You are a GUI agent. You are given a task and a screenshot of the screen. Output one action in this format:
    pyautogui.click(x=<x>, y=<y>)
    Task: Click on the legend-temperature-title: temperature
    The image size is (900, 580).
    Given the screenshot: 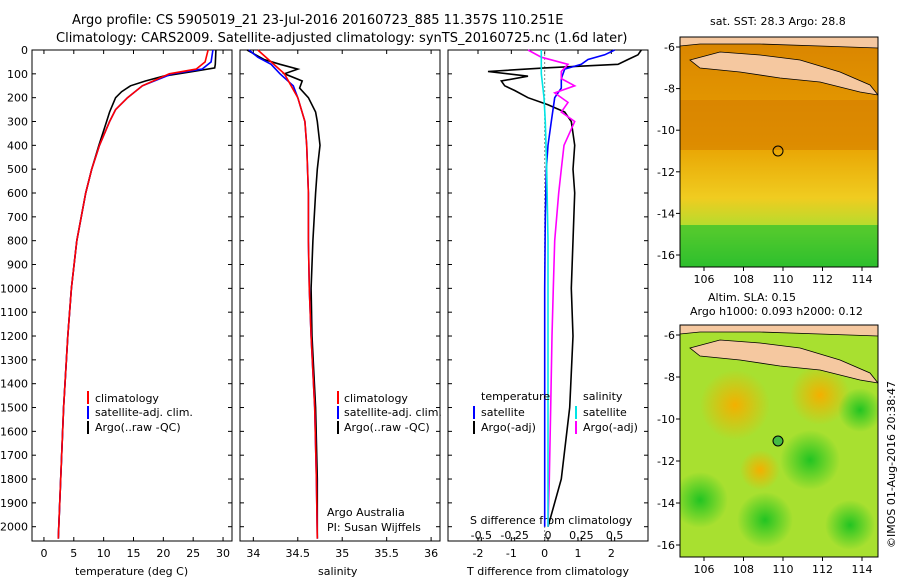 What is the action you would take?
    pyautogui.click(x=515, y=396)
    